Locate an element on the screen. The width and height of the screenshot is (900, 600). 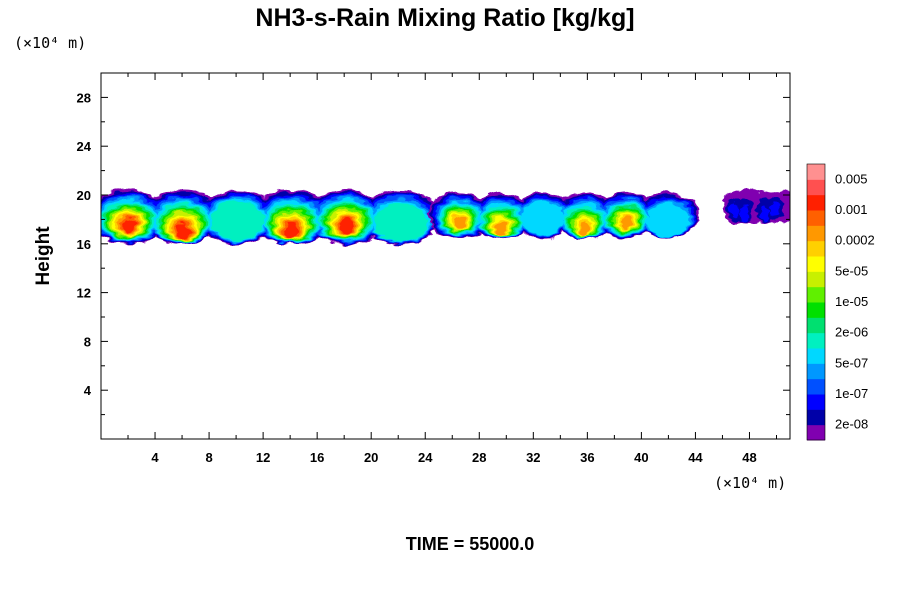
y-tick-label: 16 is located at coordinates (84, 244).